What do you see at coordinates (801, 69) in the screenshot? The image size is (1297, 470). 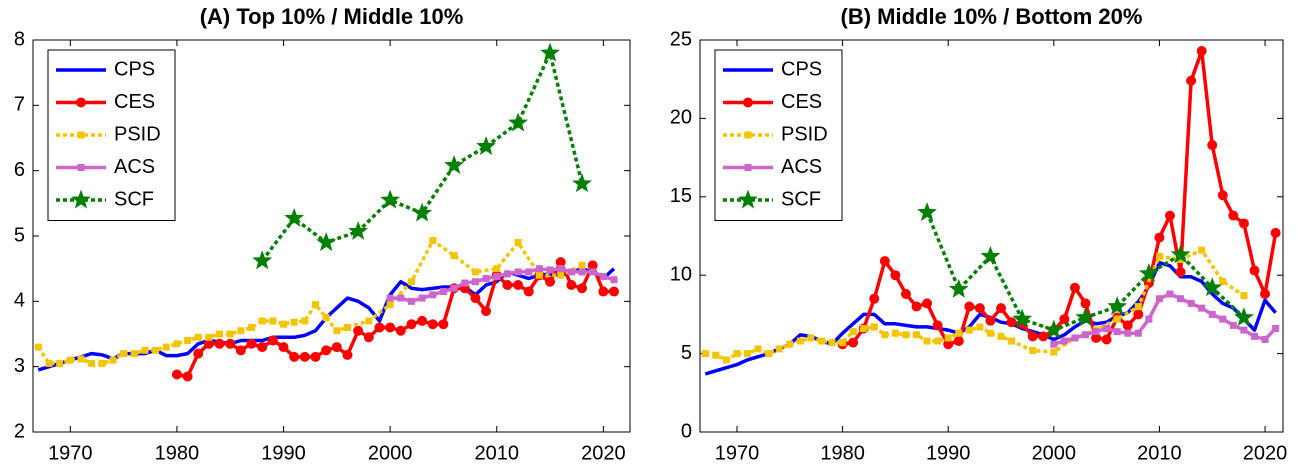 I see `legend-label: CPS` at bounding box center [801, 69].